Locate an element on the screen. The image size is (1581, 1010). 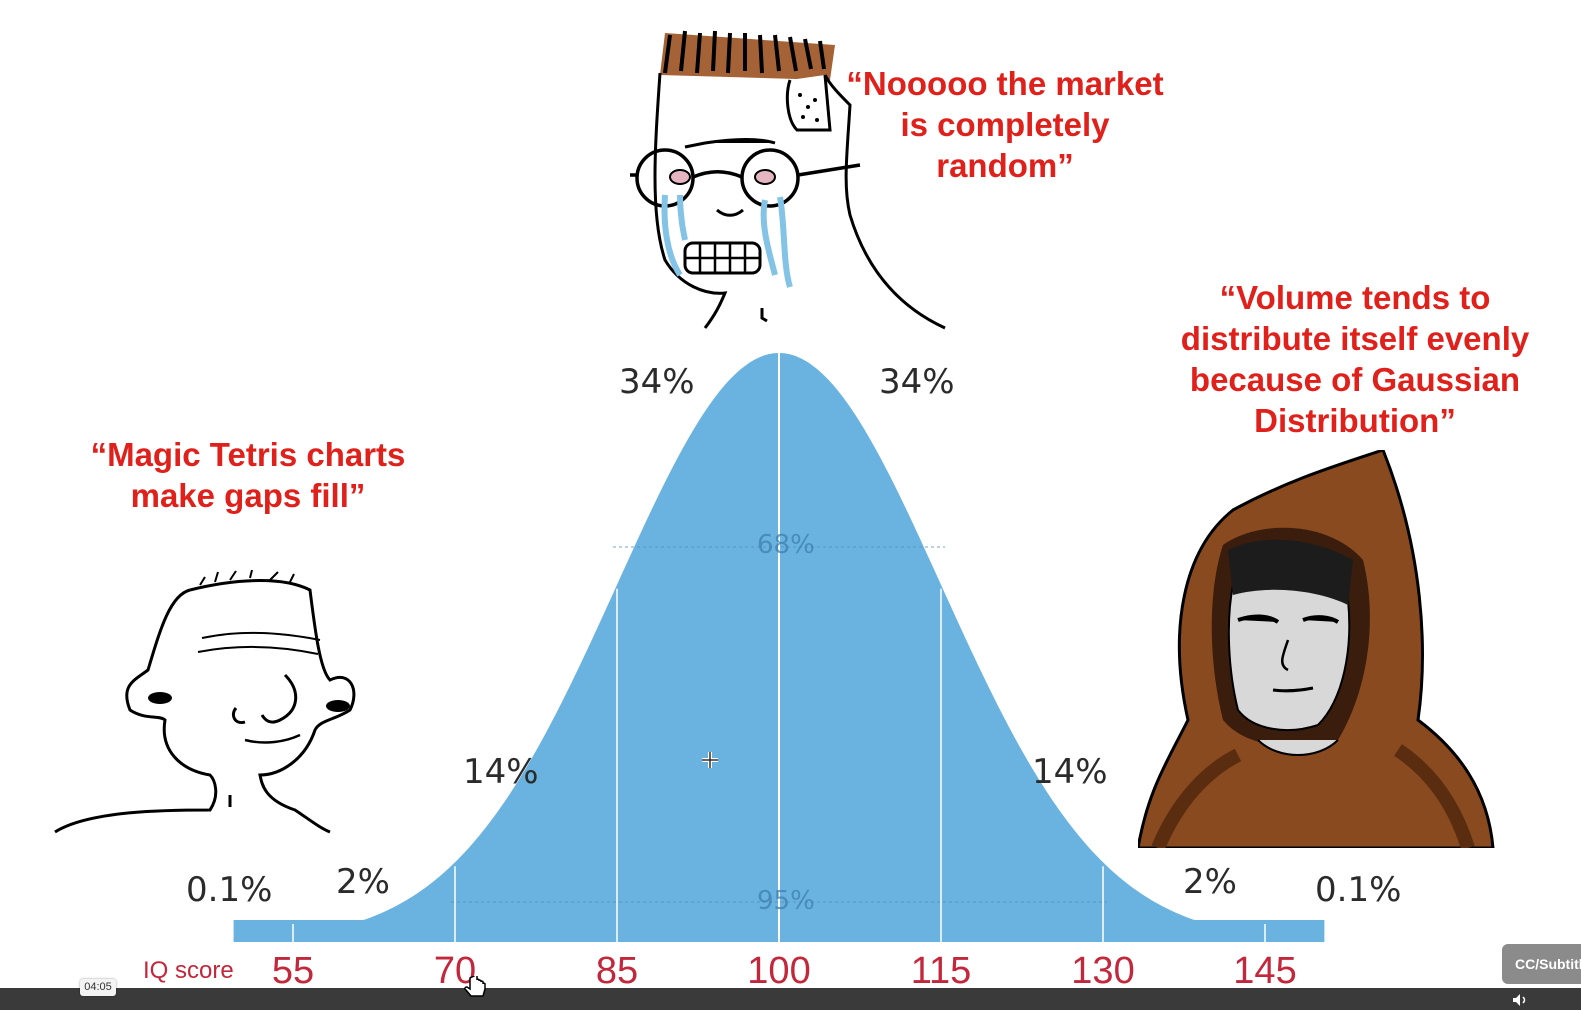
tick-label-100: 100 is located at coordinates (779, 971).